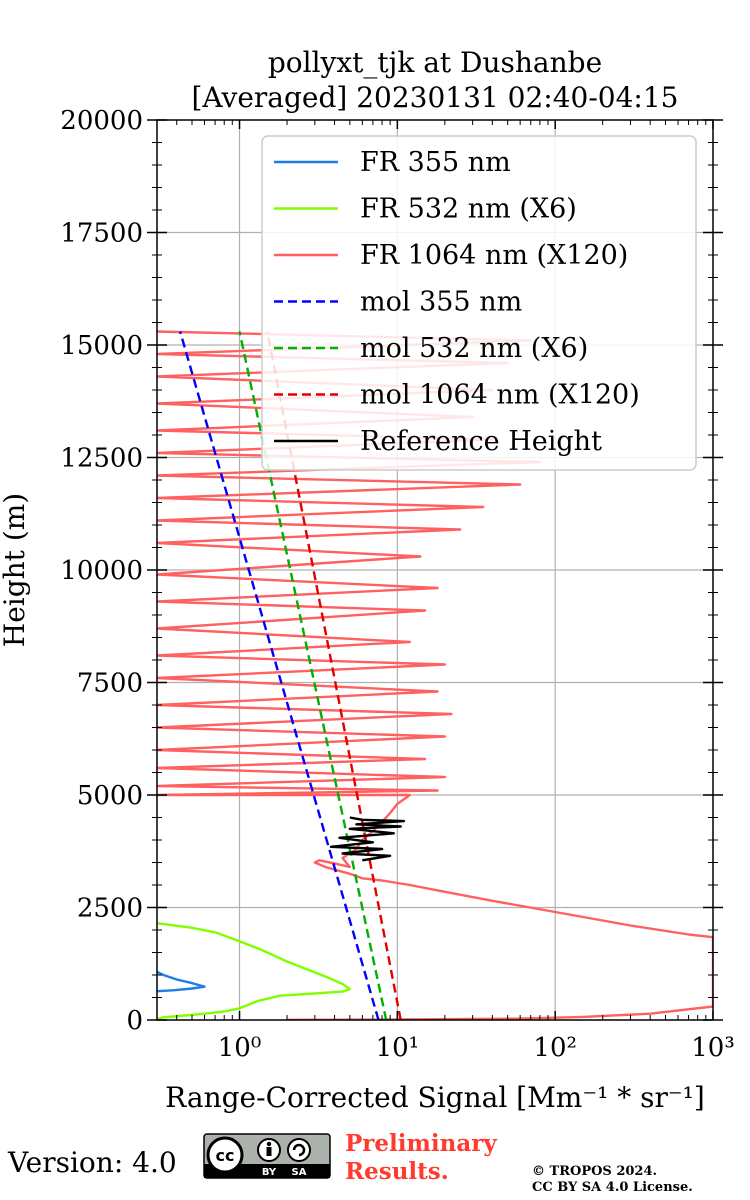  Describe the element at coordinates (555, 1048) in the screenshot. I see `x-tick-label: 10²` at that location.